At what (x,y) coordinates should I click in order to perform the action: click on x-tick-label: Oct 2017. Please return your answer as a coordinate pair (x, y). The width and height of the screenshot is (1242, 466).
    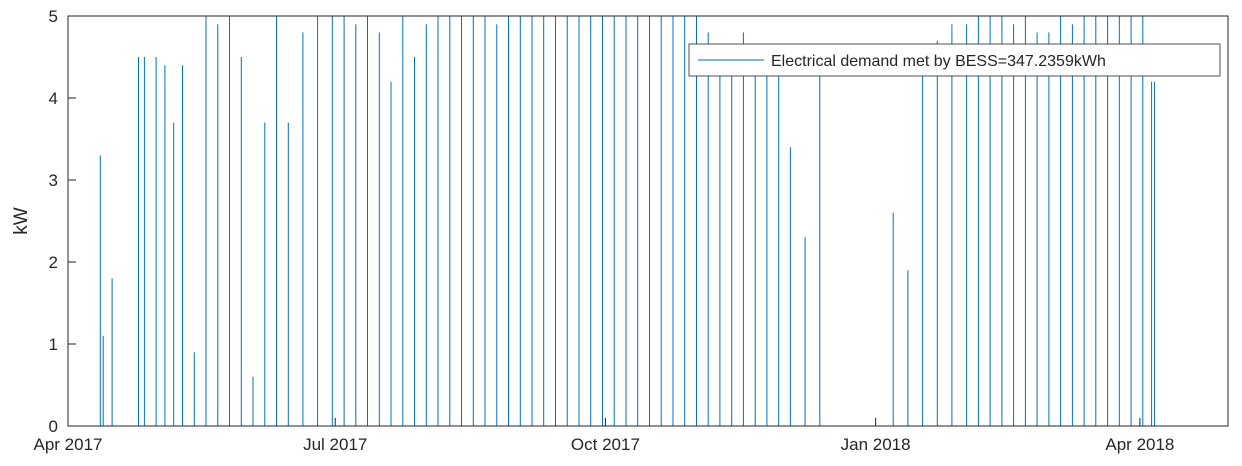
    Looking at the image, I should click on (605, 444).